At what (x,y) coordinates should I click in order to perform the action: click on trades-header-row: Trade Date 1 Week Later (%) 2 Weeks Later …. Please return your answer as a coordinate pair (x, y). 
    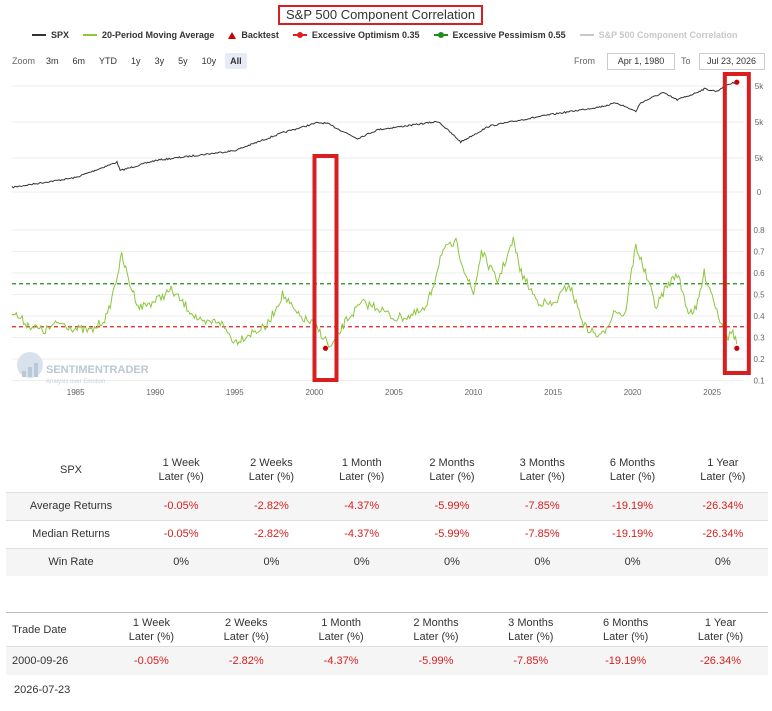
    Looking at the image, I should click on (387, 629).